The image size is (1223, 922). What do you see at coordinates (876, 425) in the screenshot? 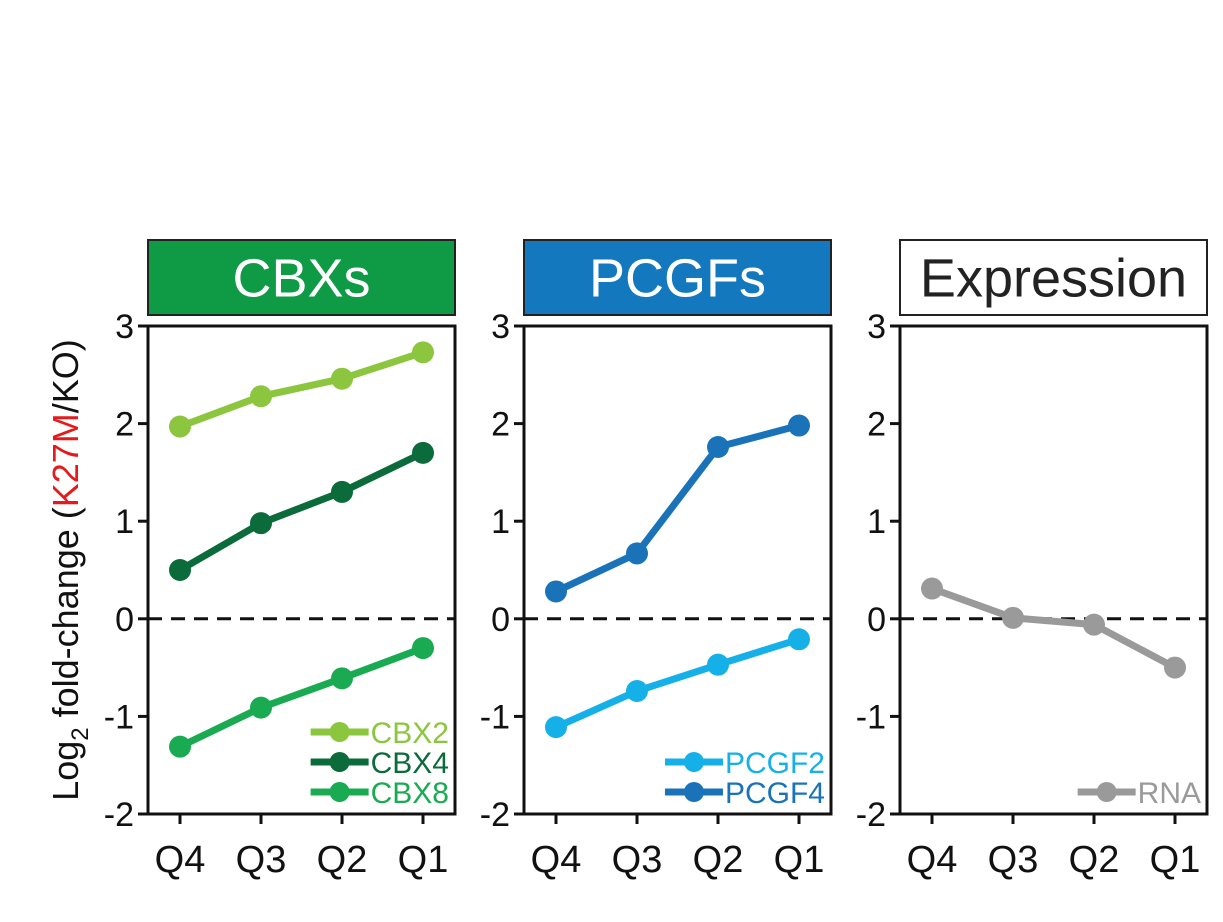
I see `panel-expression-y-tick-label: 2` at bounding box center [876, 425].